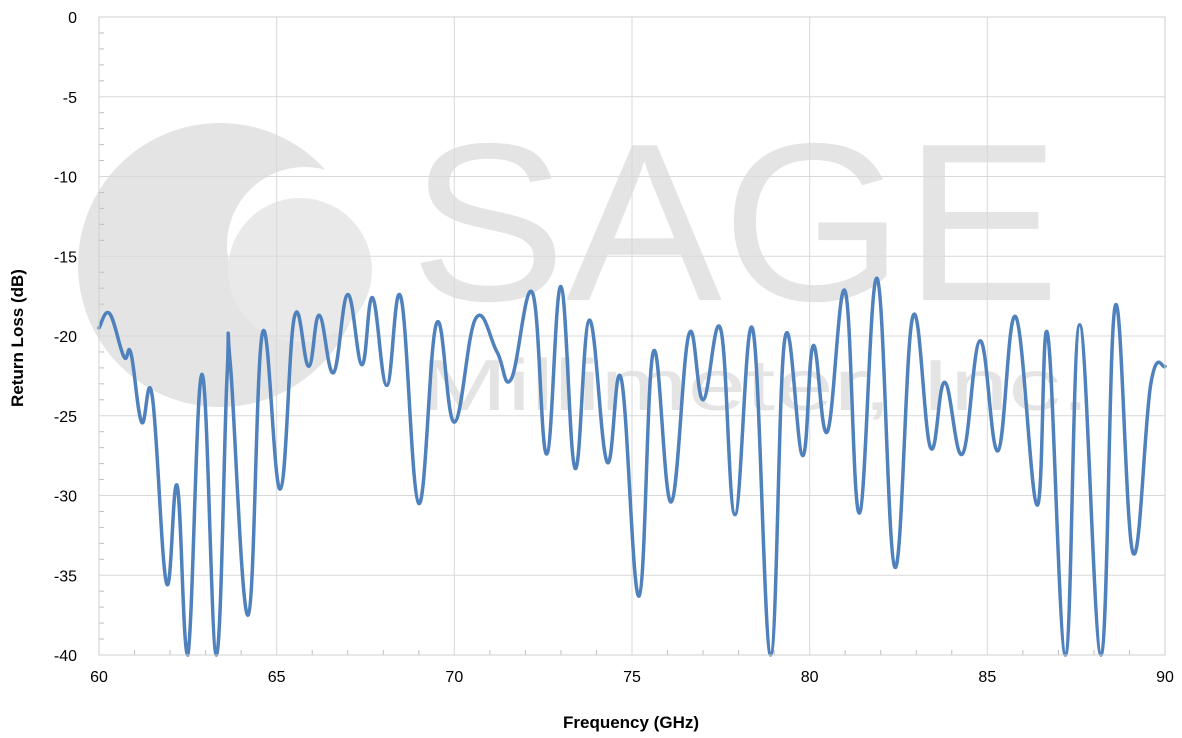 The width and height of the screenshot is (1182, 738). Describe the element at coordinates (454, 677) in the screenshot. I see `x-tick-label: 70` at that location.